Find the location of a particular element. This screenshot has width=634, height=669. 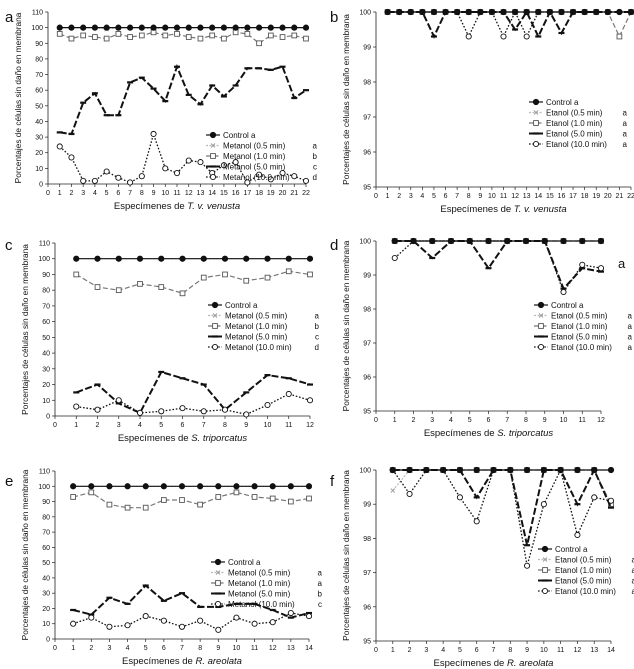

y-tick-label: 10 is located at coordinates (46, 624).